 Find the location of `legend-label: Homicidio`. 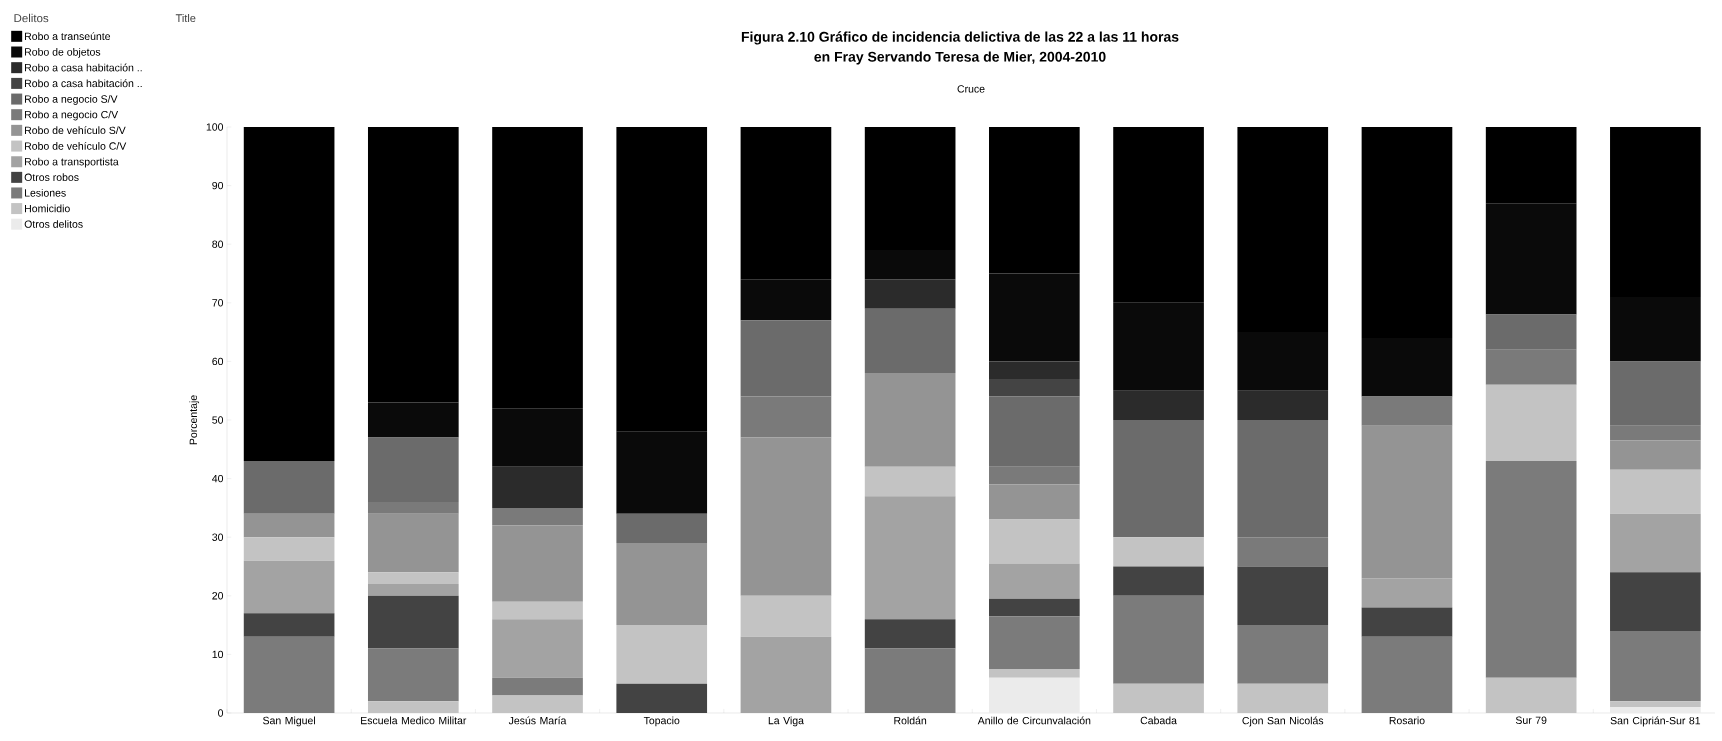

legend-label: Homicidio is located at coordinates (47, 208).